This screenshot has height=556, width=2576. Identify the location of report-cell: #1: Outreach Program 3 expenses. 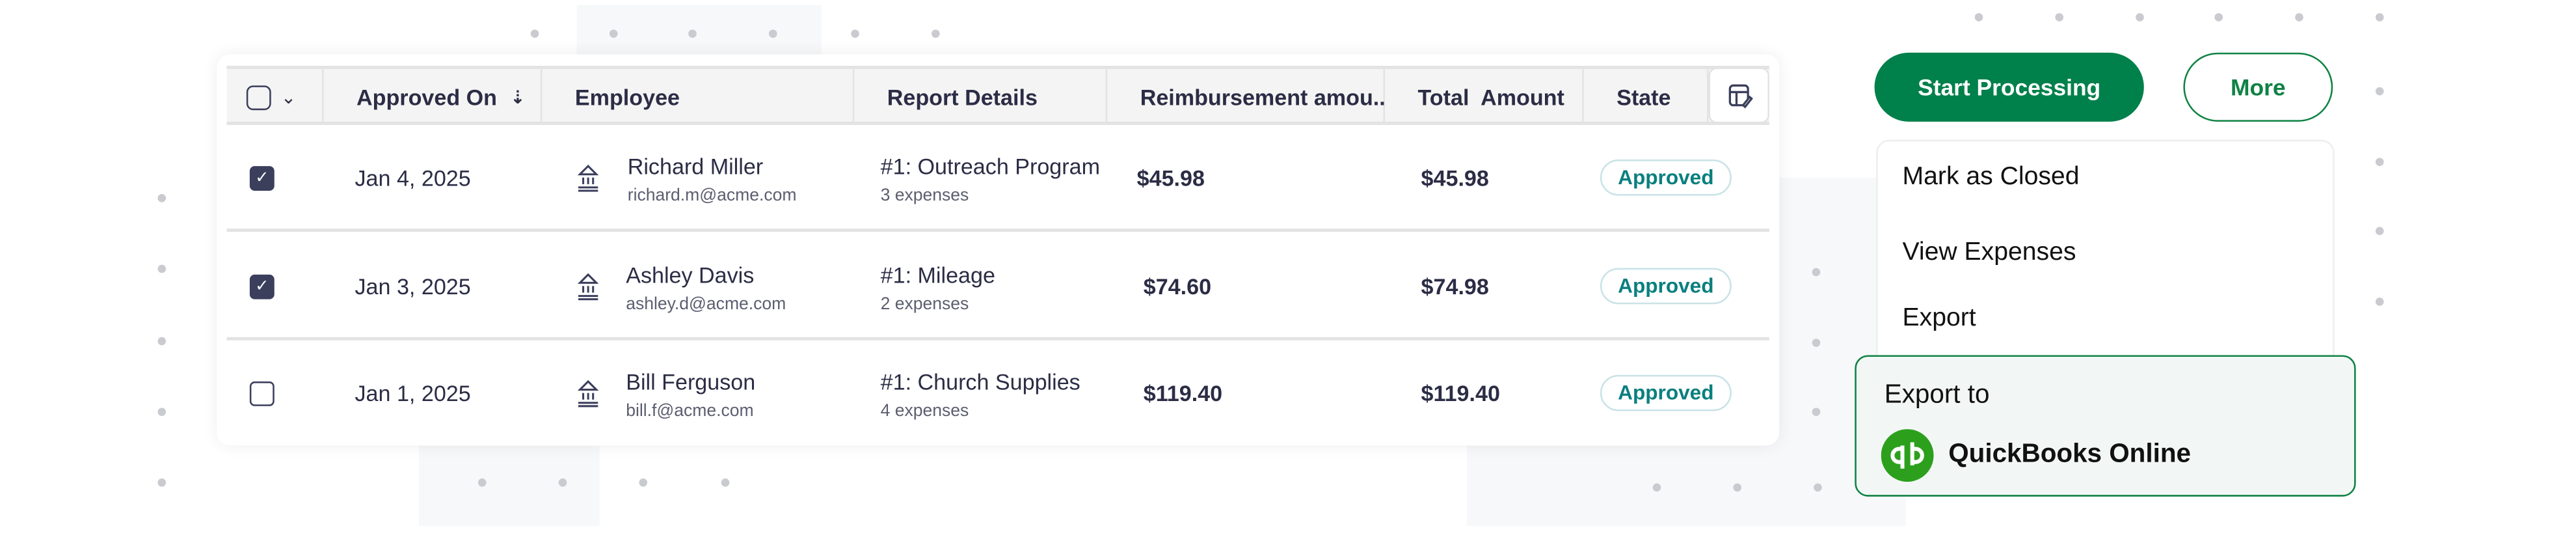
(990, 179).